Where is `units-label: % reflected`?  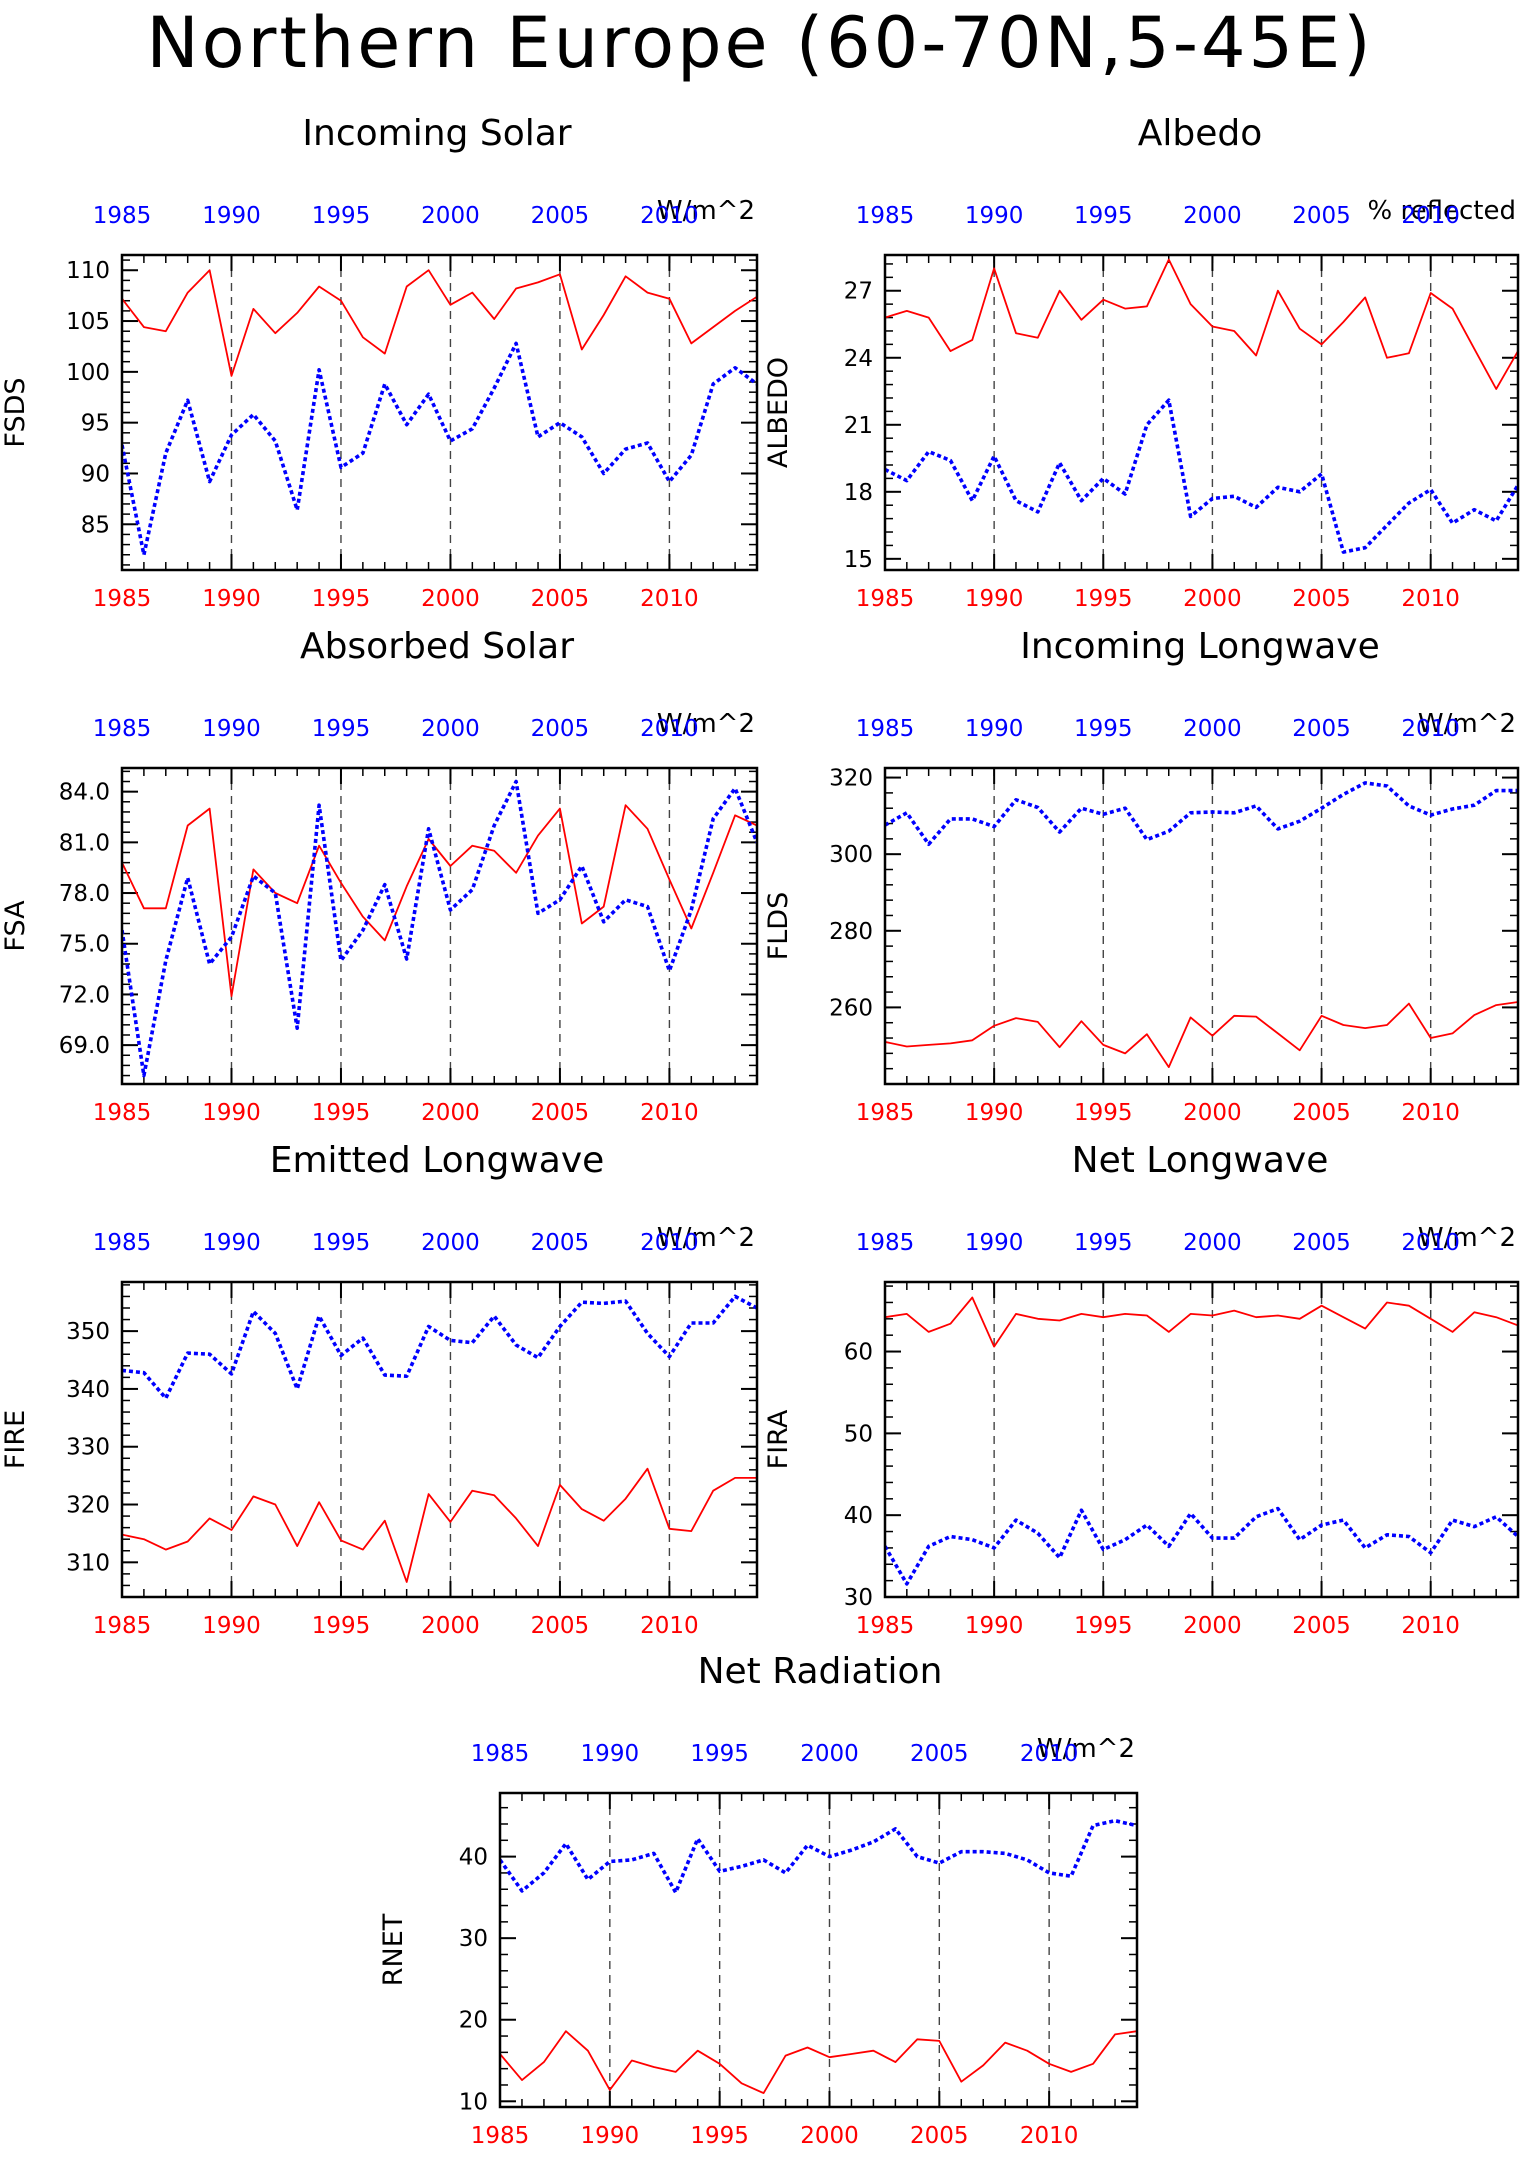 units-label: % reflected is located at coordinates (1442, 211).